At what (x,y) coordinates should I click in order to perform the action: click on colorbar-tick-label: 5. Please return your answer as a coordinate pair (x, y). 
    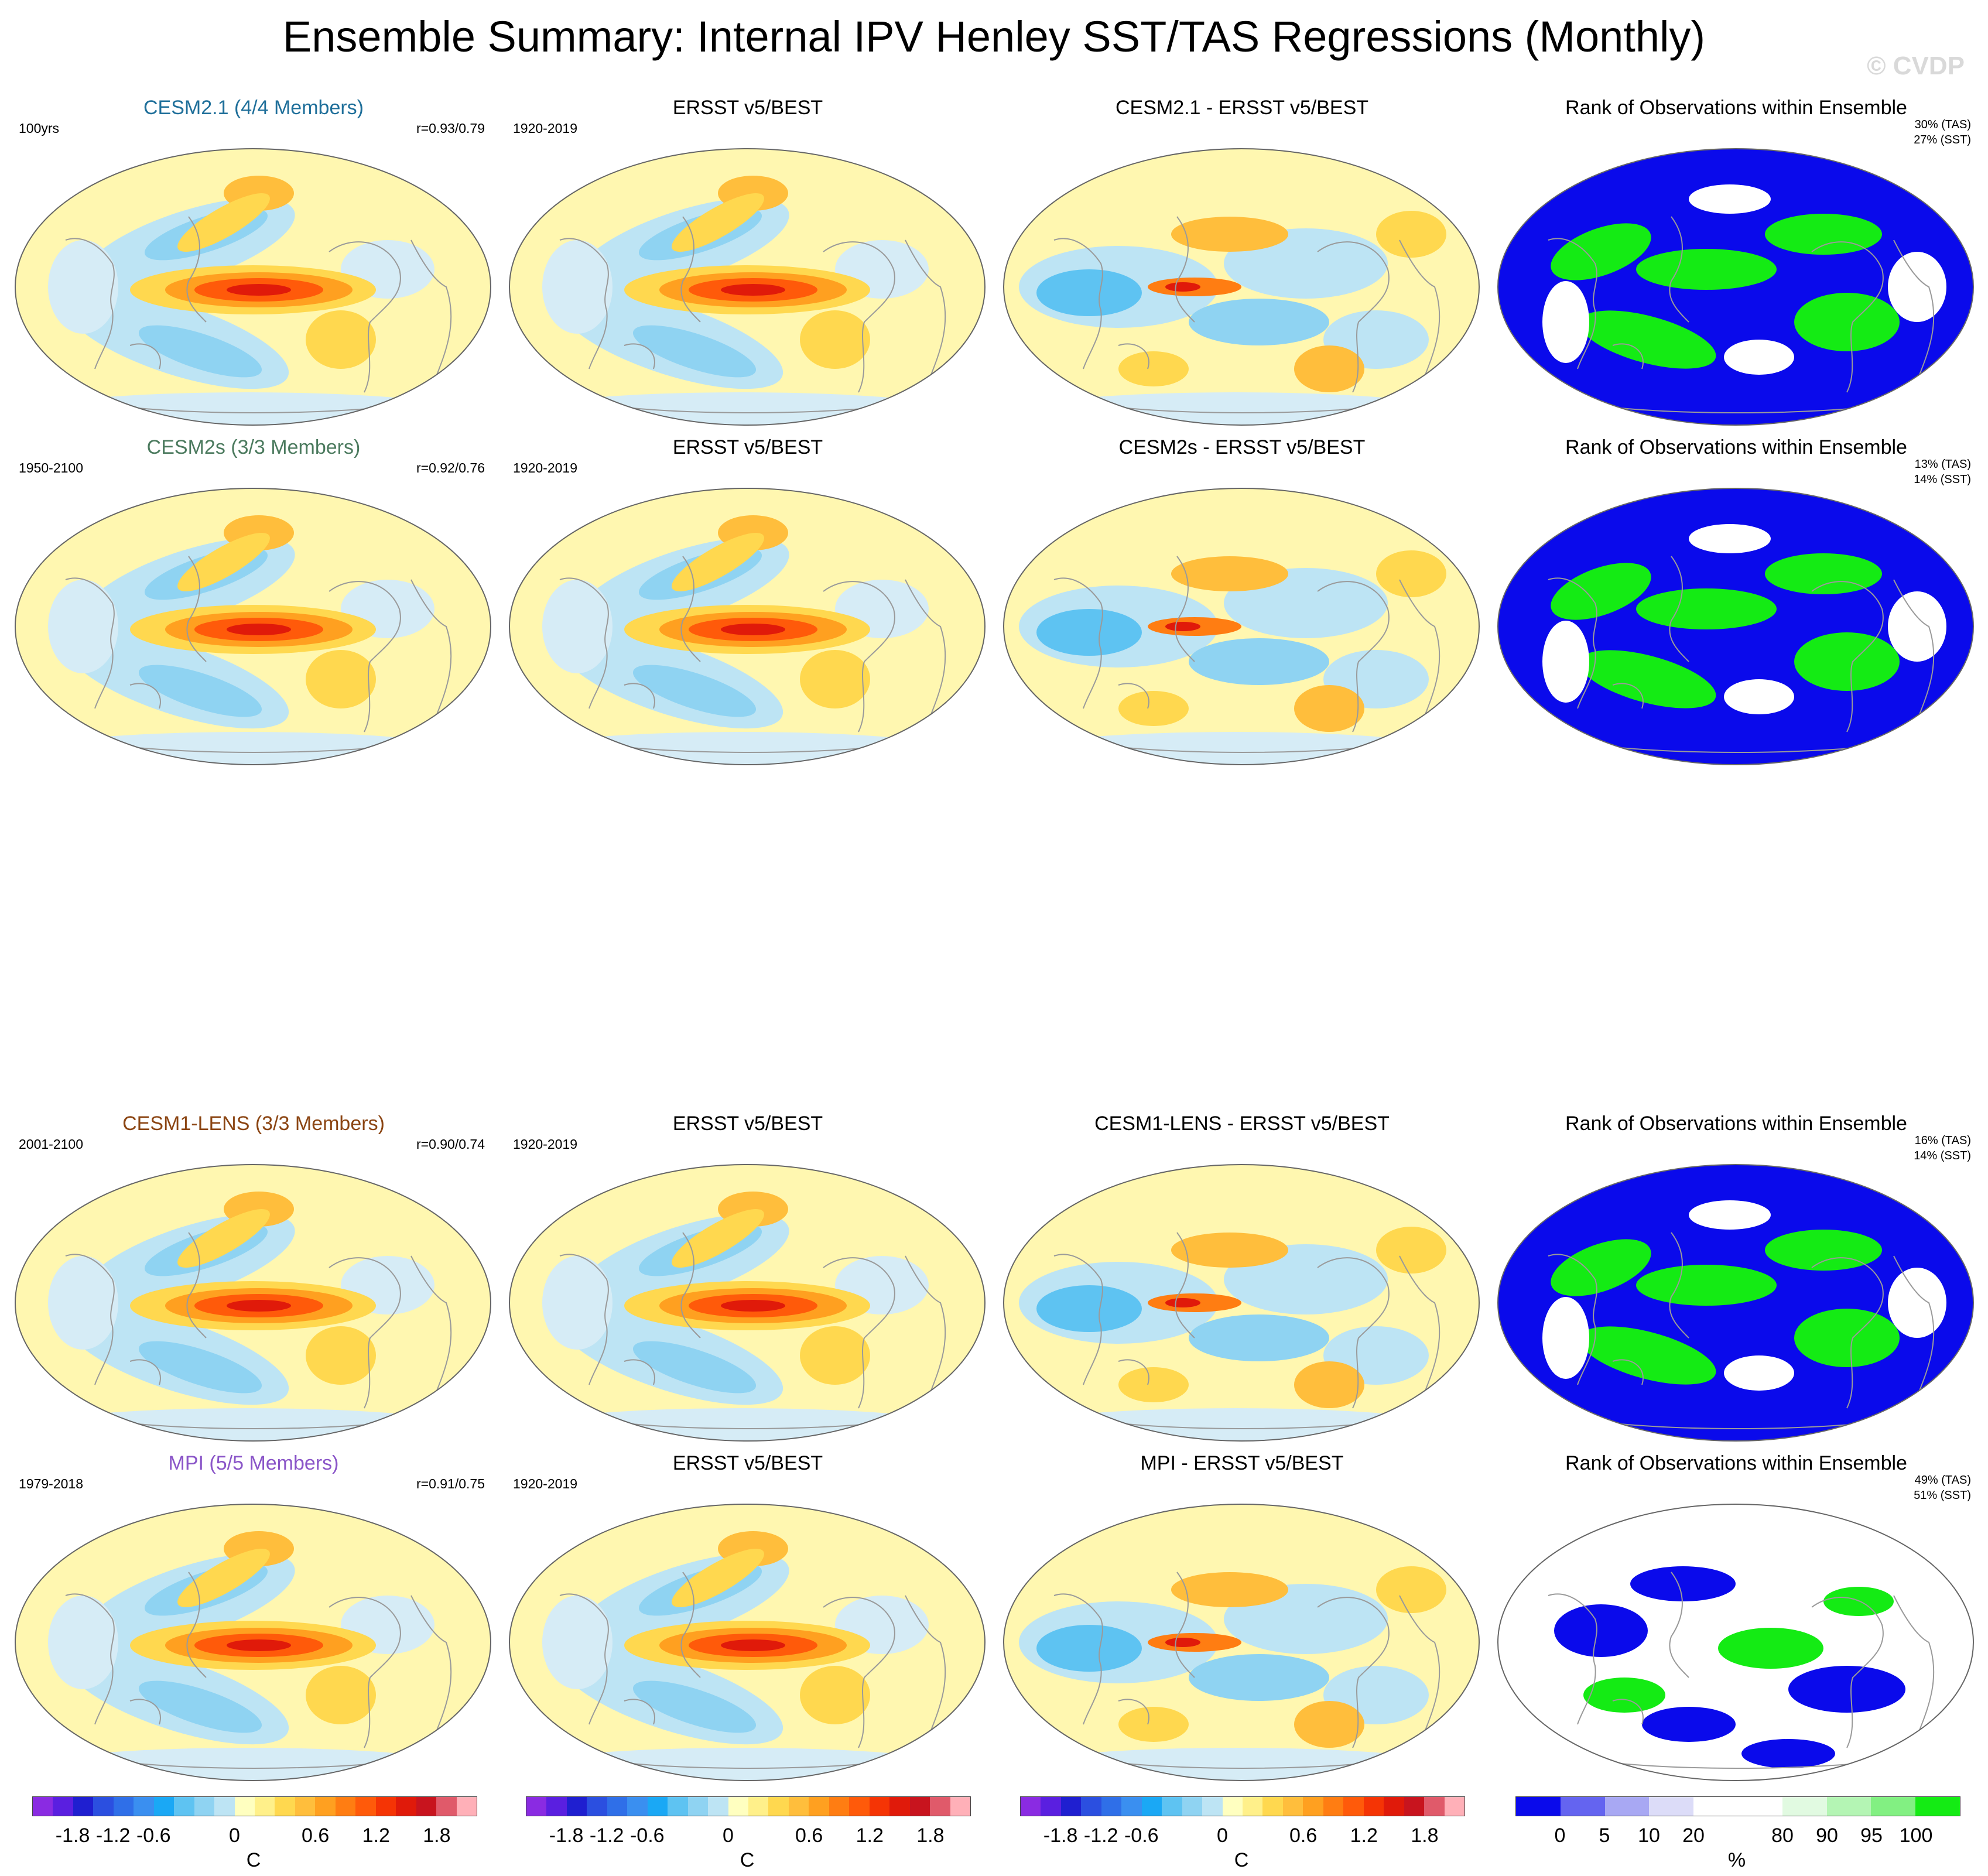
    Looking at the image, I should click on (1604, 1835).